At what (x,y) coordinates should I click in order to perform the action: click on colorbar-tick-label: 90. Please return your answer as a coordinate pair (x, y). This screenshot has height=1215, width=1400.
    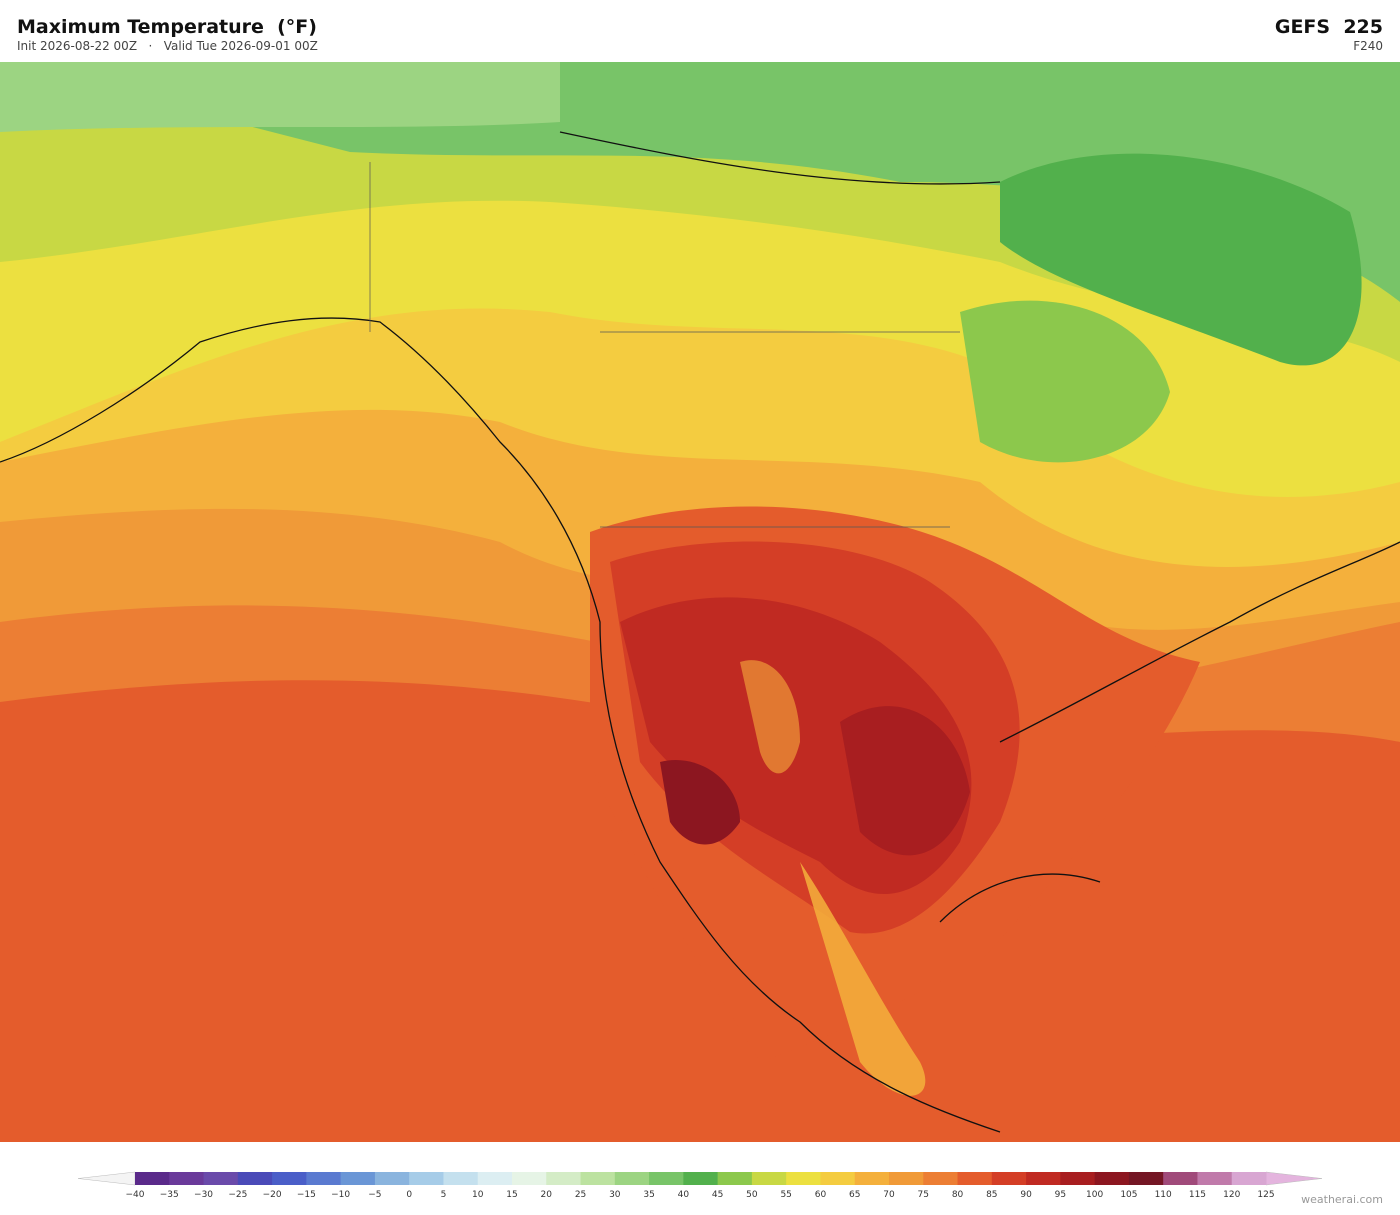
    Looking at the image, I should click on (1026, 1195).